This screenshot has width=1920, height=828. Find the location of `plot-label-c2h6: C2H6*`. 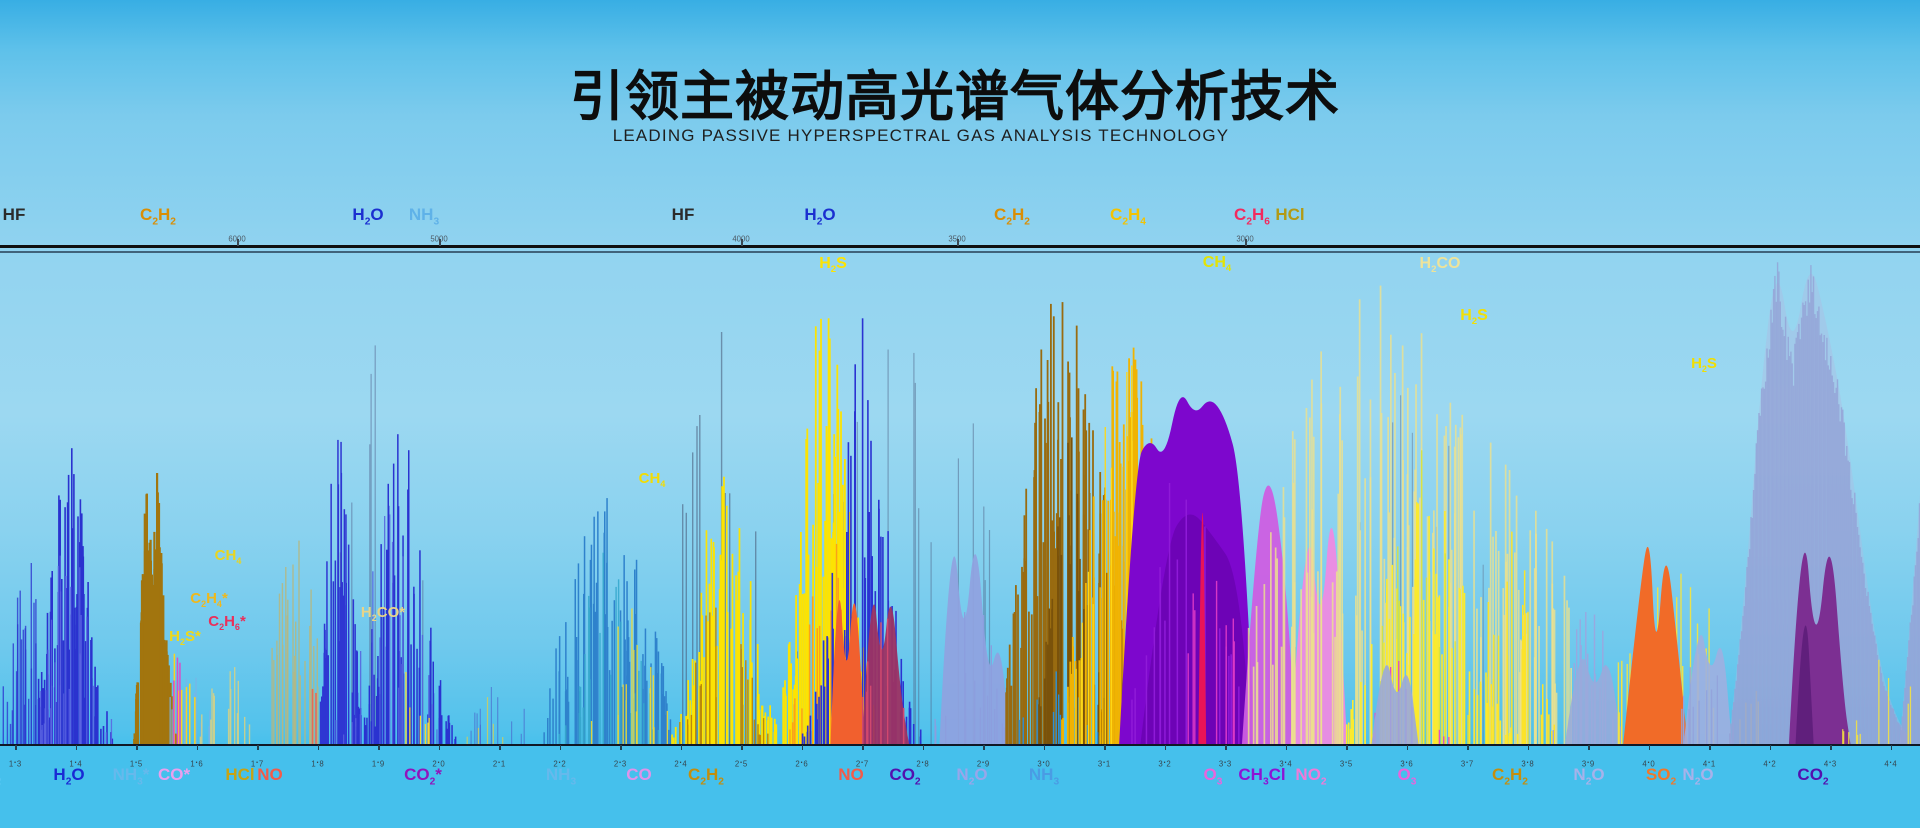

plot-label-c2h6: C2H6* is located at coordinates (227, 622).